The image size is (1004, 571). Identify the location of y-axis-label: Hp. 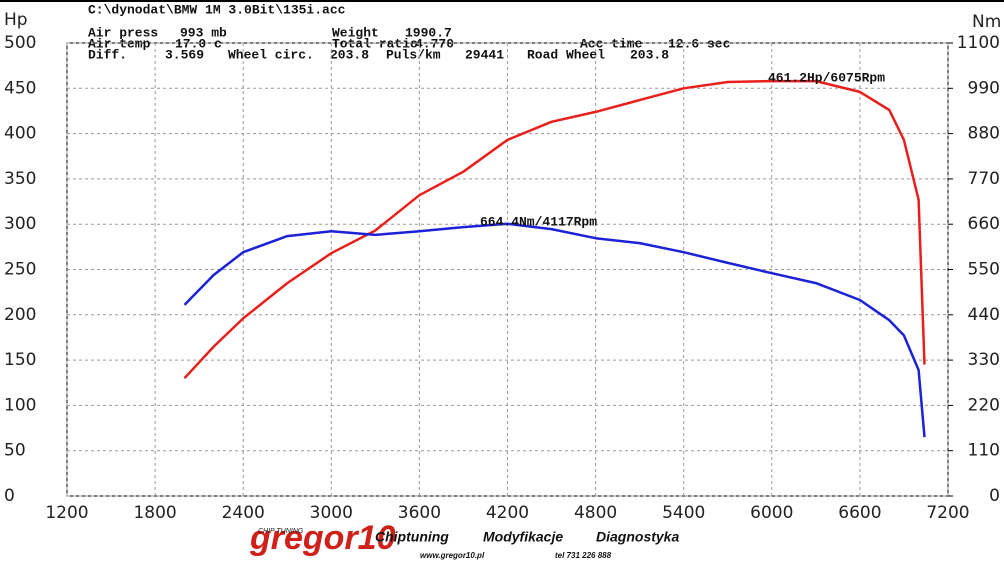
(16, 20).